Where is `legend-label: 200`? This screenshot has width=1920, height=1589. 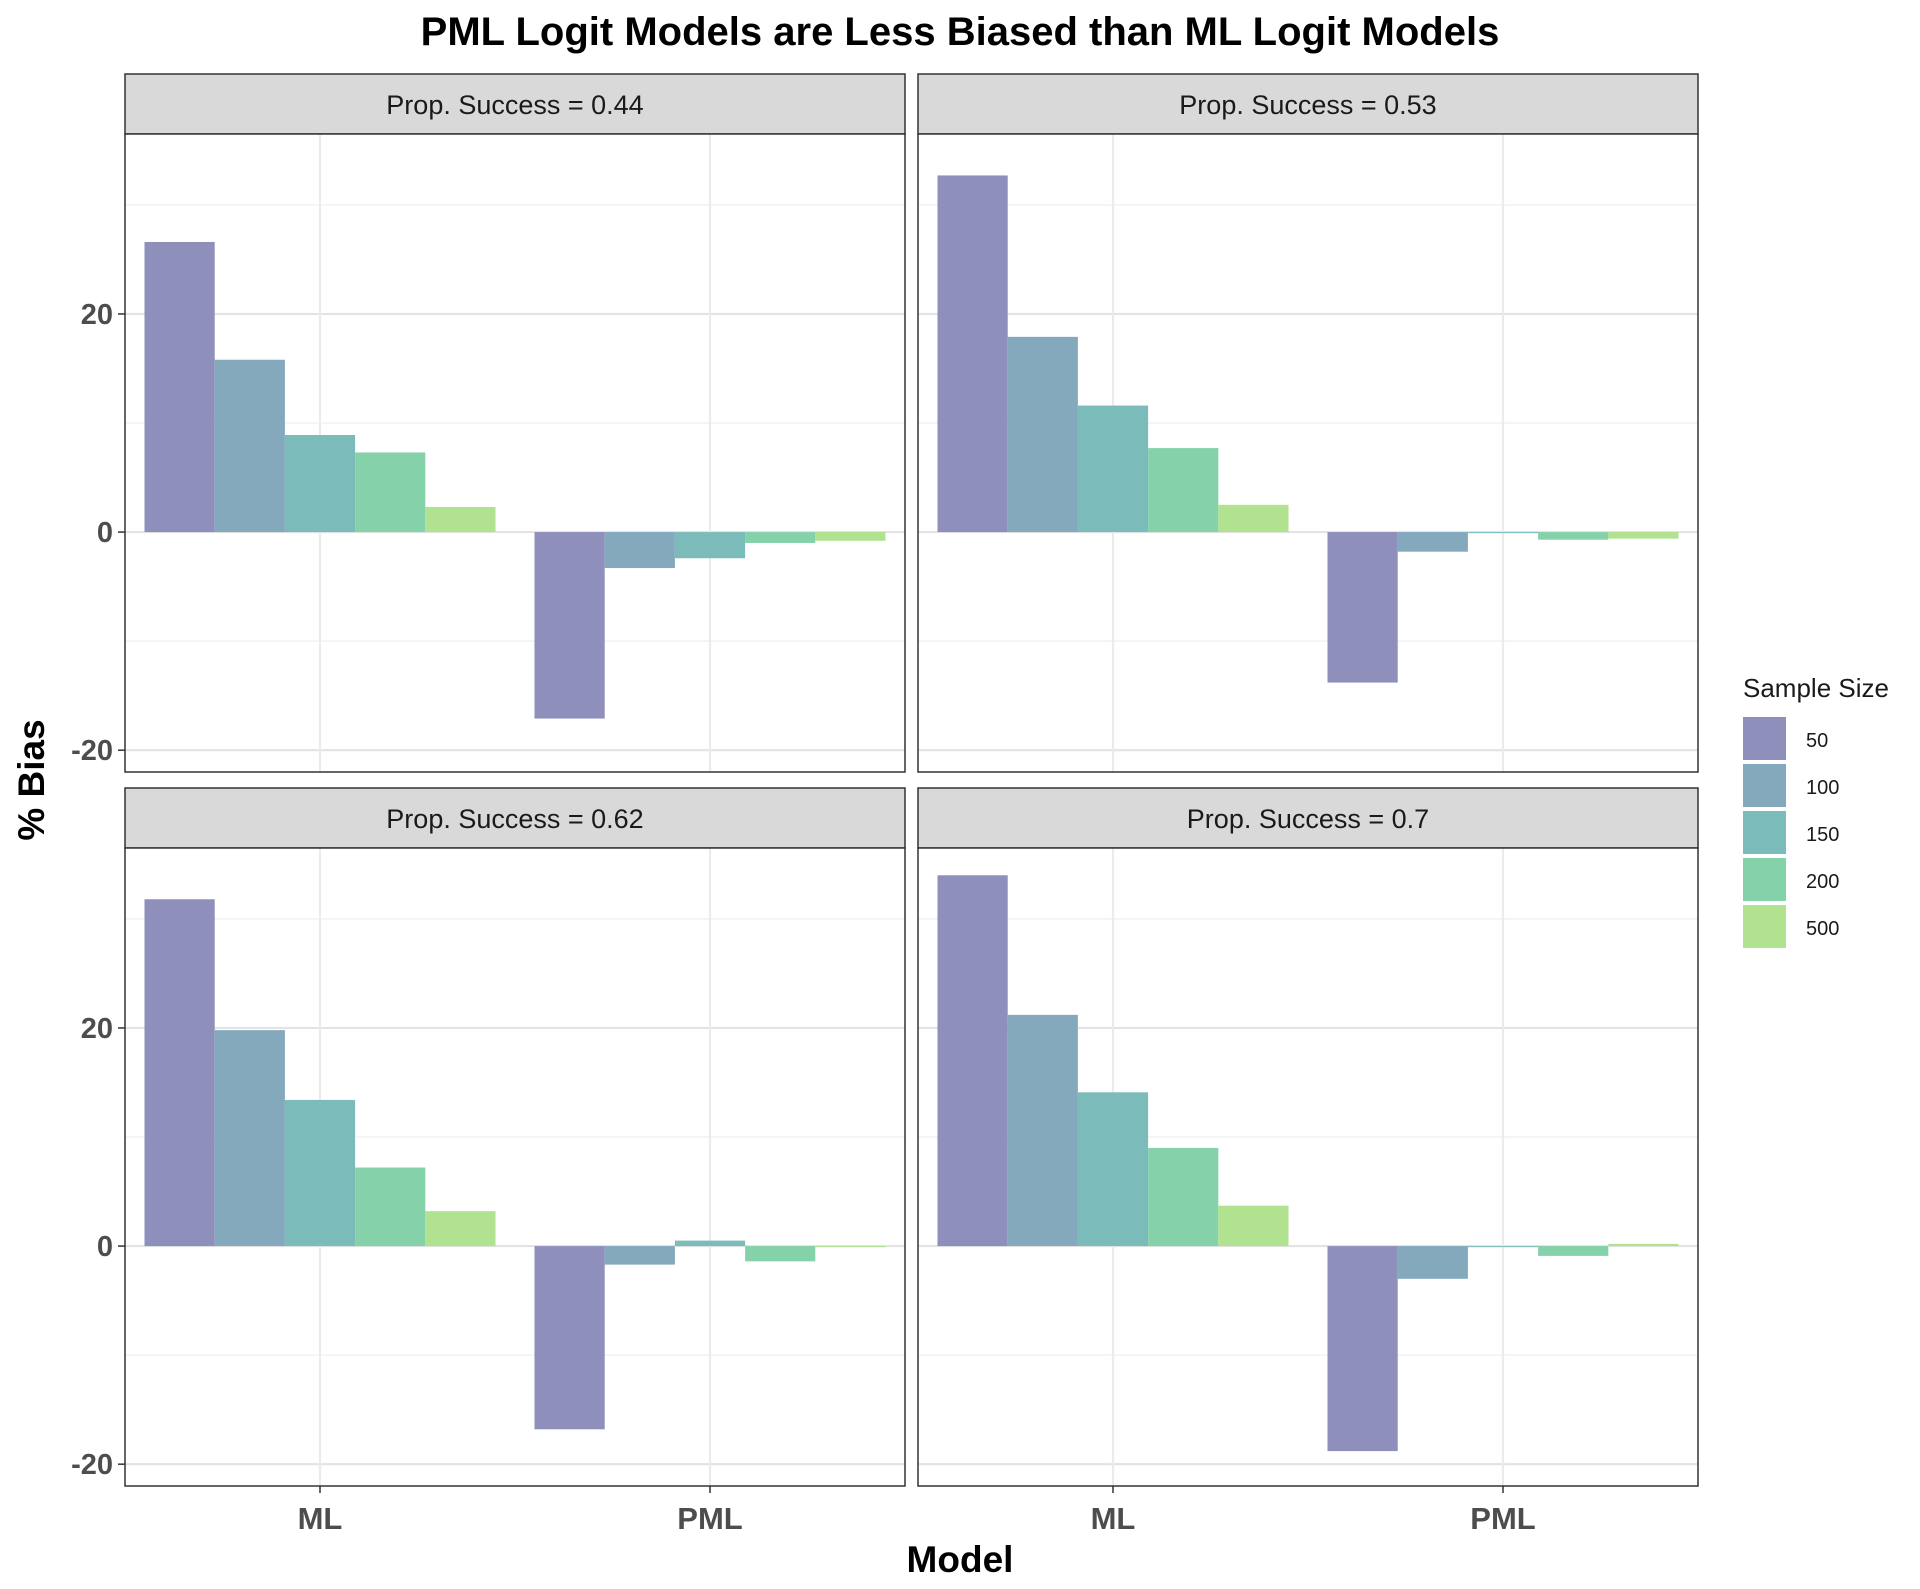
legend-label: 200 is located at coordinates (1822, 882).